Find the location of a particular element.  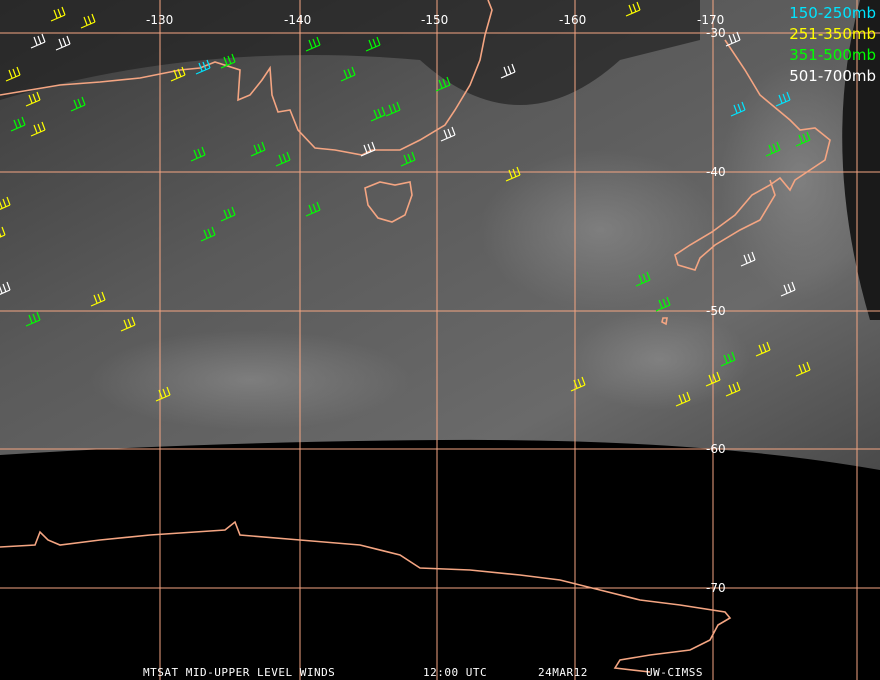

footer-time: 12:00 UTC is located at coordinates (455, 672).